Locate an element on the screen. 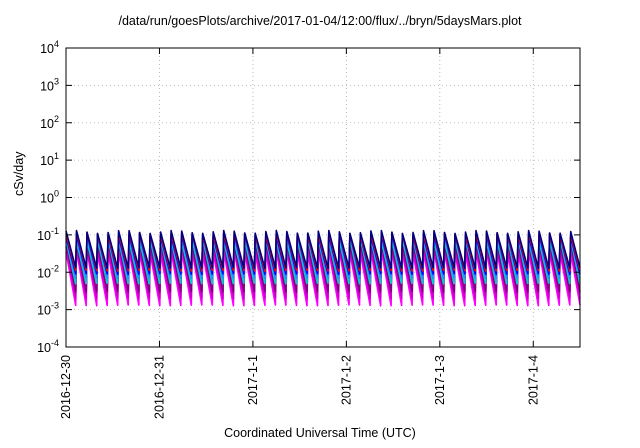  x-tick-label: 2017-1-1 is located at coordinates (253, 380).